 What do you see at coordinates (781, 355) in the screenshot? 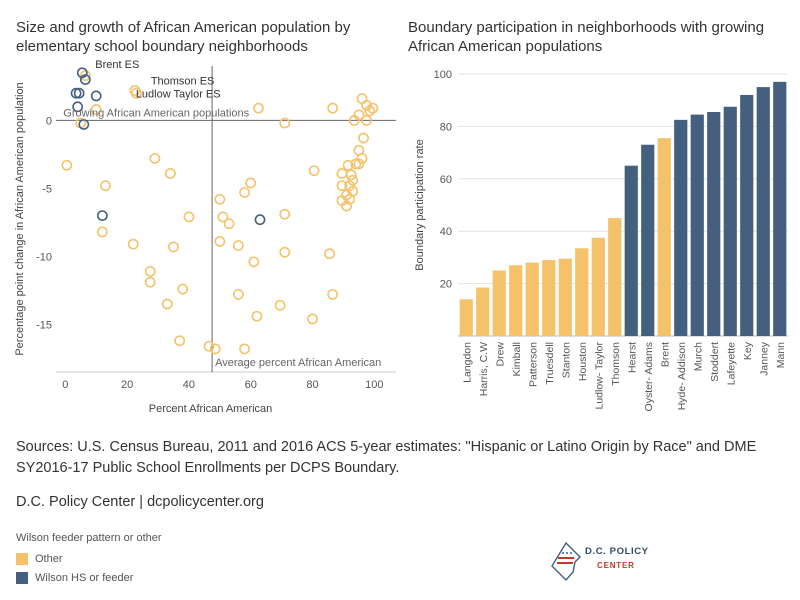
I see `x-category-label: Mann` at bounding box center [781, 355].